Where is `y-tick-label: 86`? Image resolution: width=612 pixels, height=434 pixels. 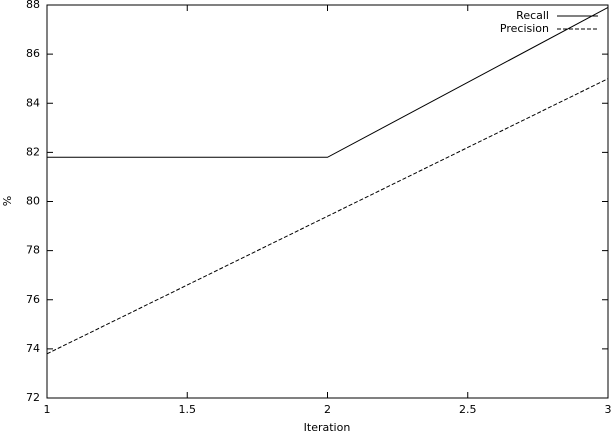 y-tick-label: 86 is located at coordinates (33, 53).